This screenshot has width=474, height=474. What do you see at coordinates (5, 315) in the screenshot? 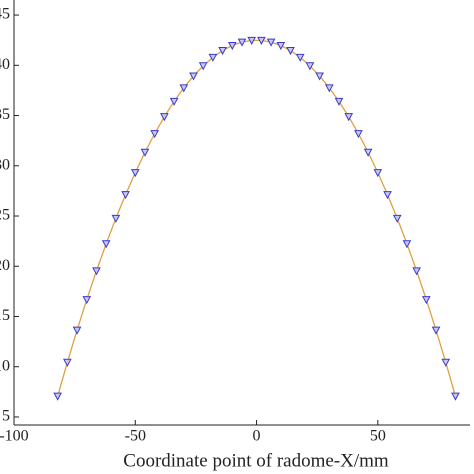
I see `y-tick-label: 15` at bounding box center [5, 315].